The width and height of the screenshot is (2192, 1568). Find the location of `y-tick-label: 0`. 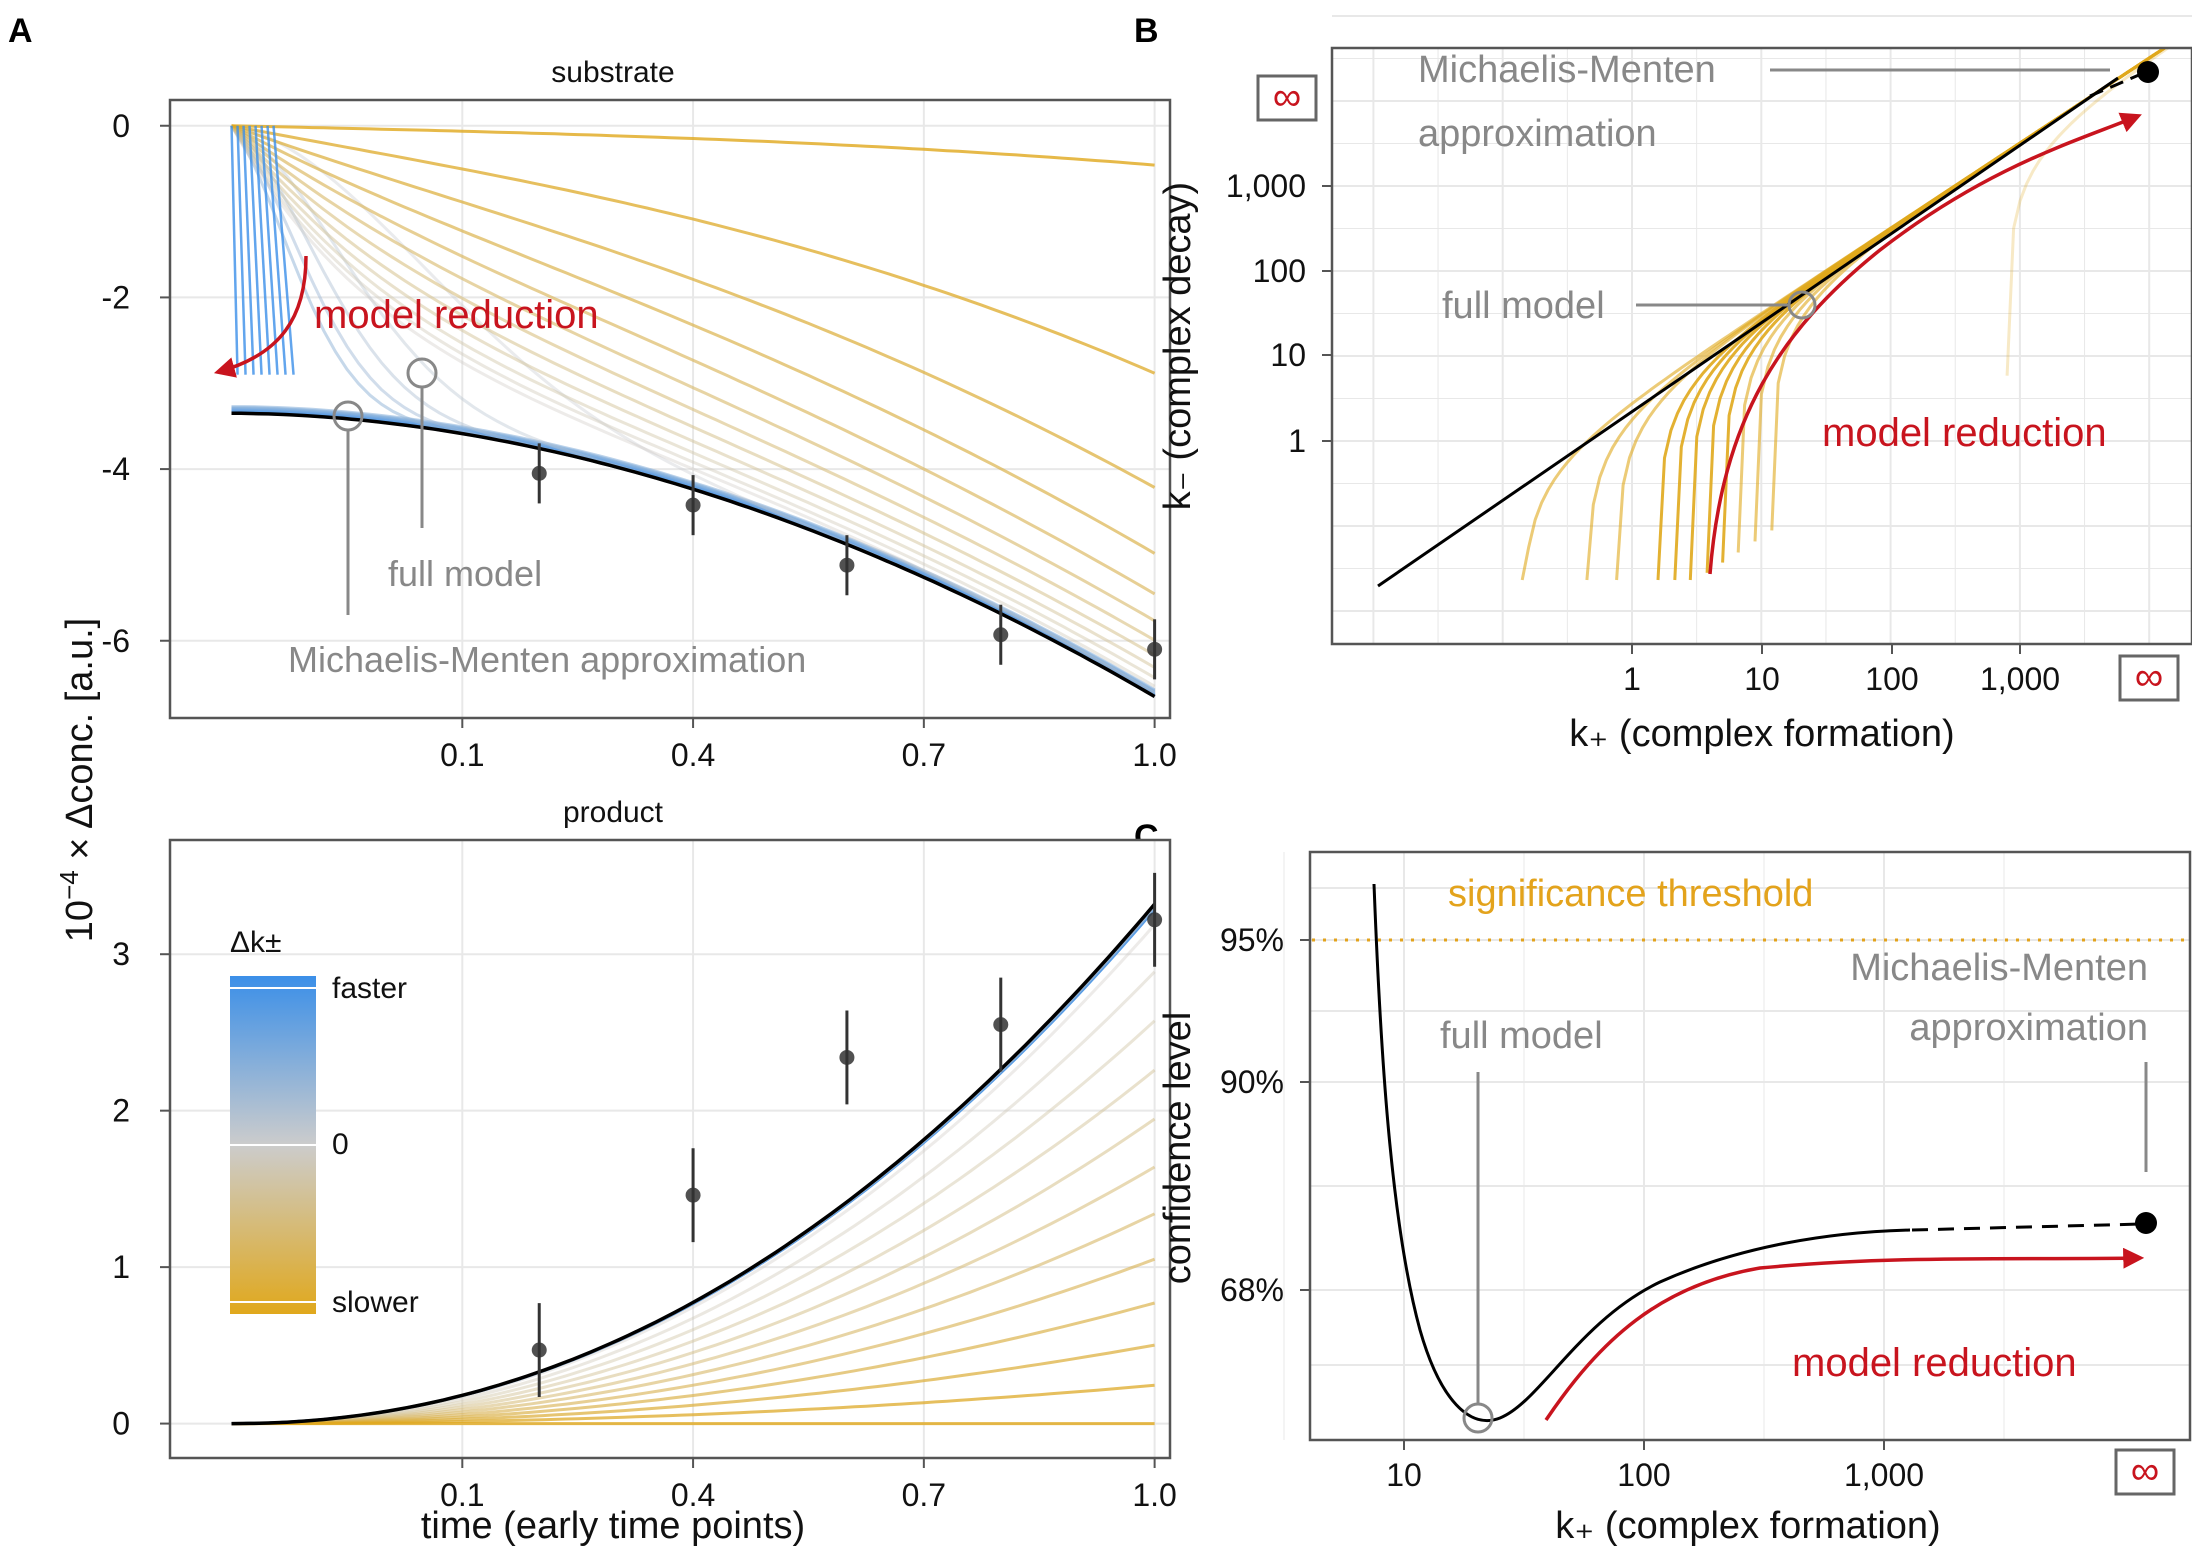

y-tick-label: 0 is located at coordinates (121, 1424).